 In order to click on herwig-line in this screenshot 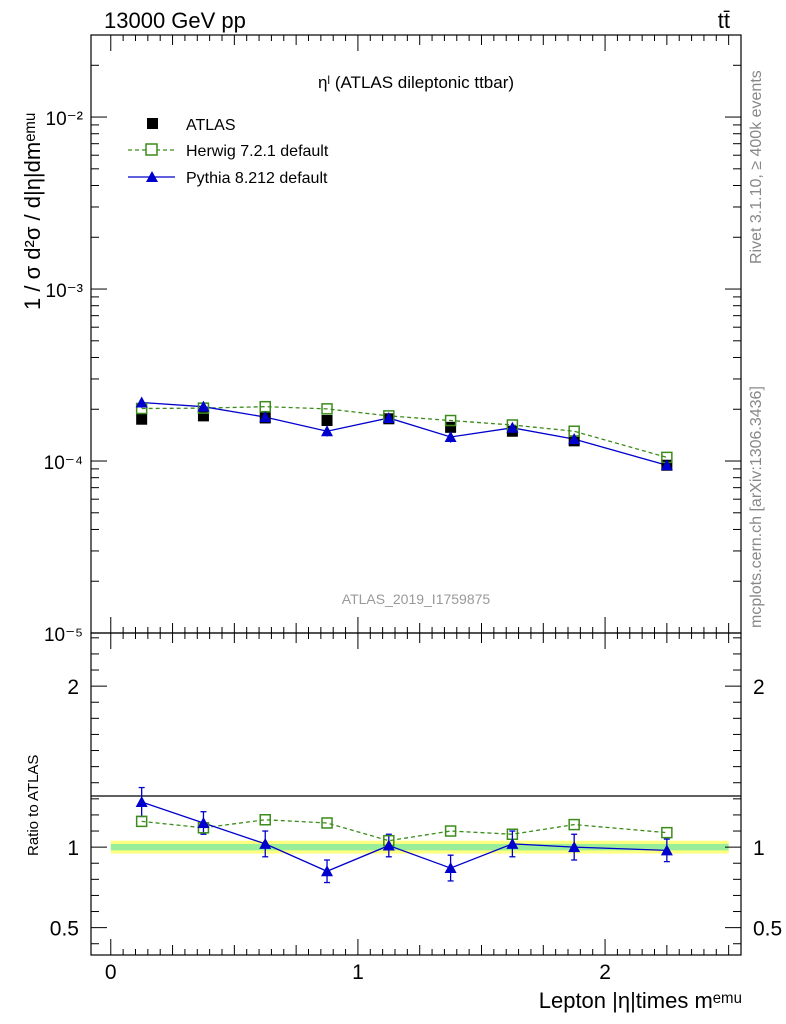, I will do `click(404, 432)`.